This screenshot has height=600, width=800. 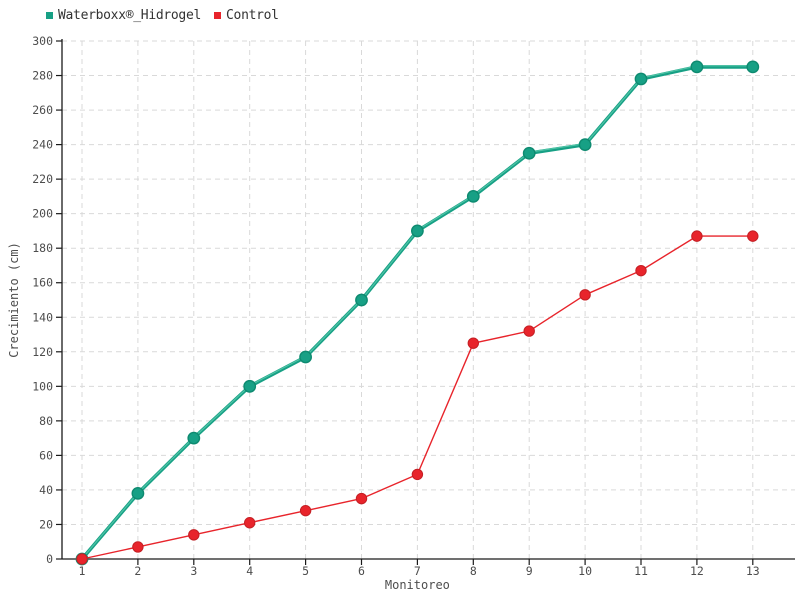 What do you see at coordinates (130, 15) in the screenshot?
I see `legend-label: Waterboxx®_Hidrogel` at bounding box center [130, 15].